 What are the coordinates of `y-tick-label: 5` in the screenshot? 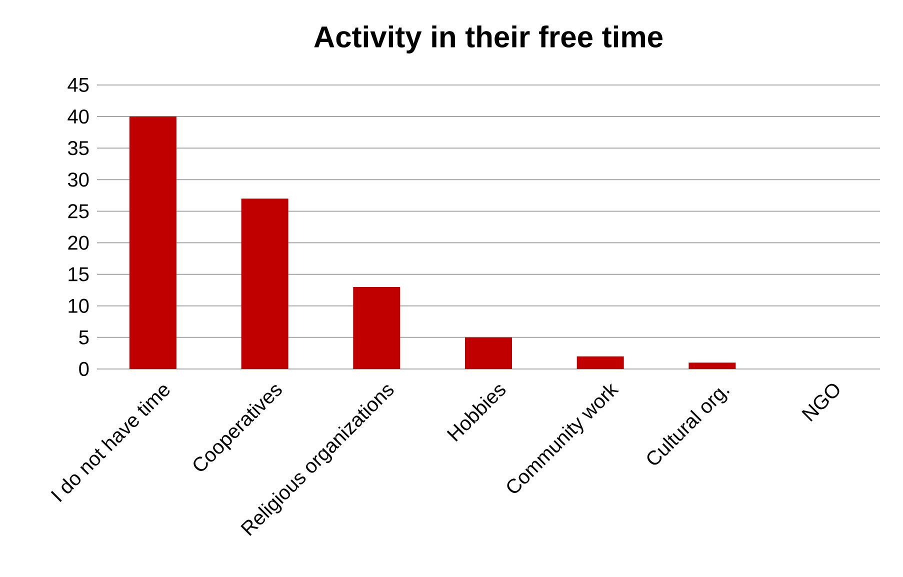 It's located at (84, 337).